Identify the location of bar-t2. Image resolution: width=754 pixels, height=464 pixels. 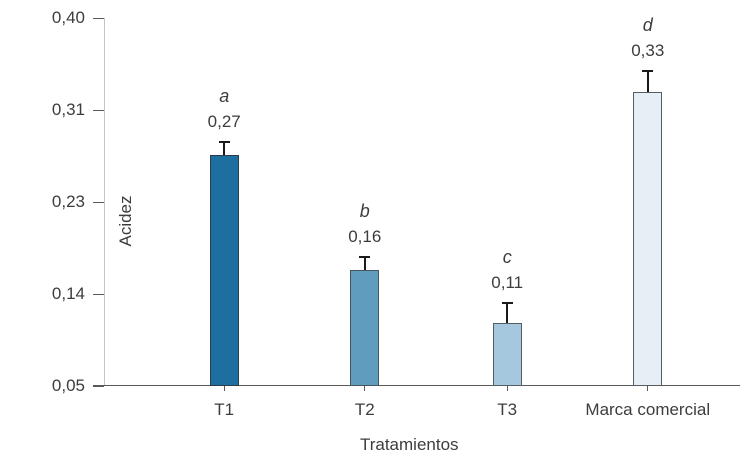
(365, 328).